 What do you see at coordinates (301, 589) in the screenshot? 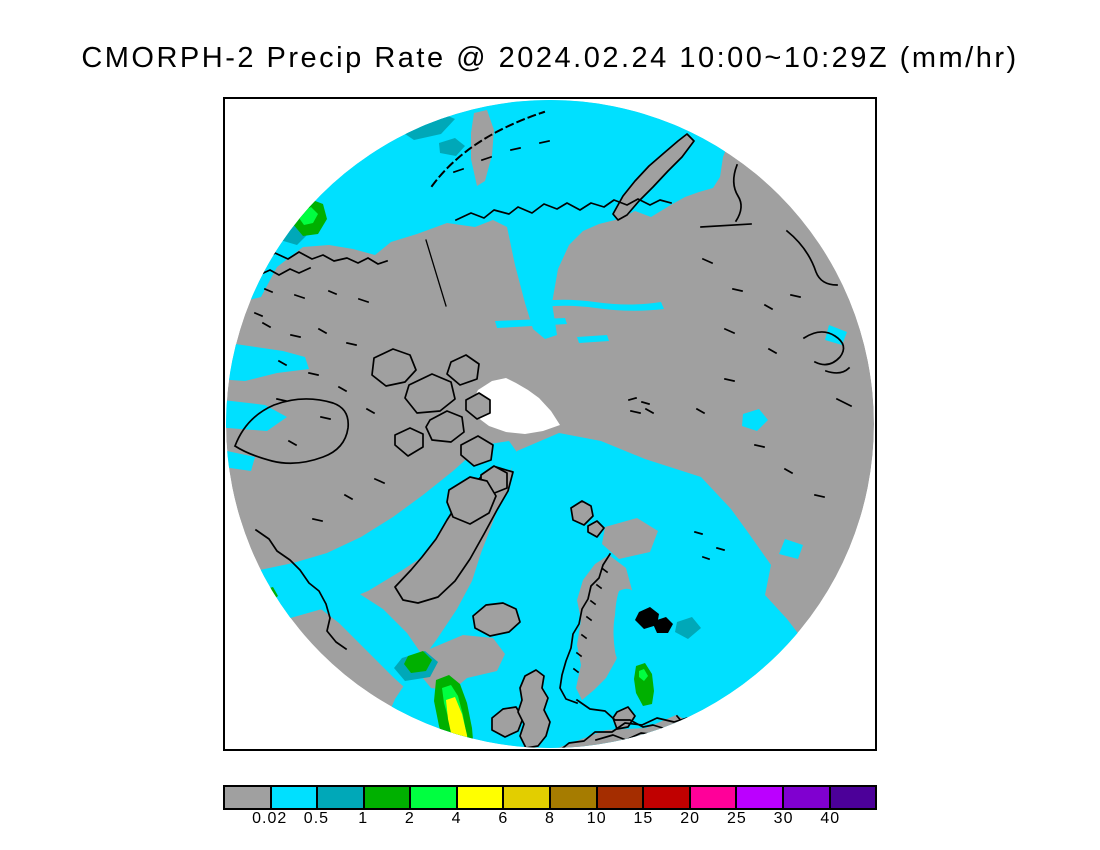
I see `labrador-coast` at bounding box center [301, 589].